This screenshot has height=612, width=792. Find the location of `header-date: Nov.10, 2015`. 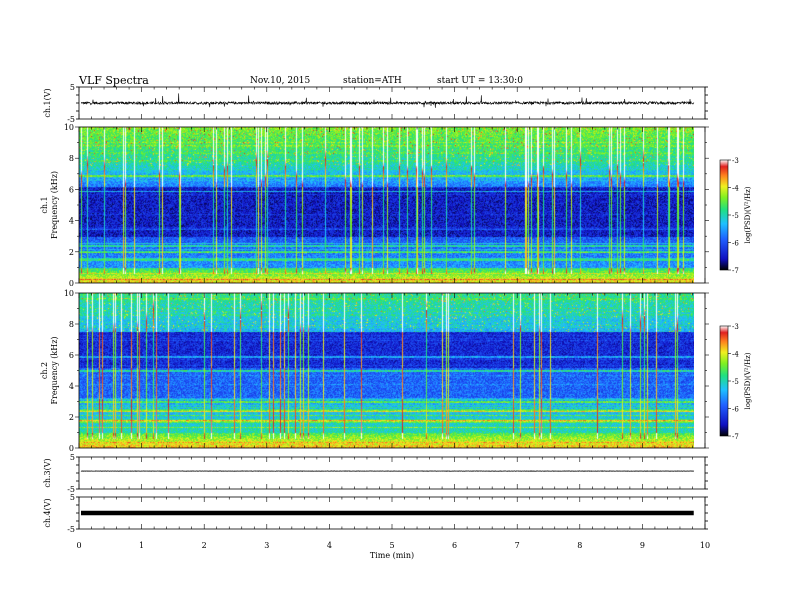

header-date: Nov.10, 2015 is located at coordinates (280, 81).